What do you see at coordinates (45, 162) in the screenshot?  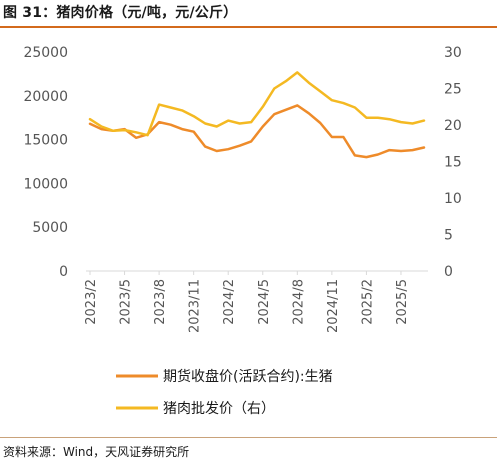 I see `left-axis-ticks: 0 5000 10000 15000 20000 25000` at bounding box center [45, 162].